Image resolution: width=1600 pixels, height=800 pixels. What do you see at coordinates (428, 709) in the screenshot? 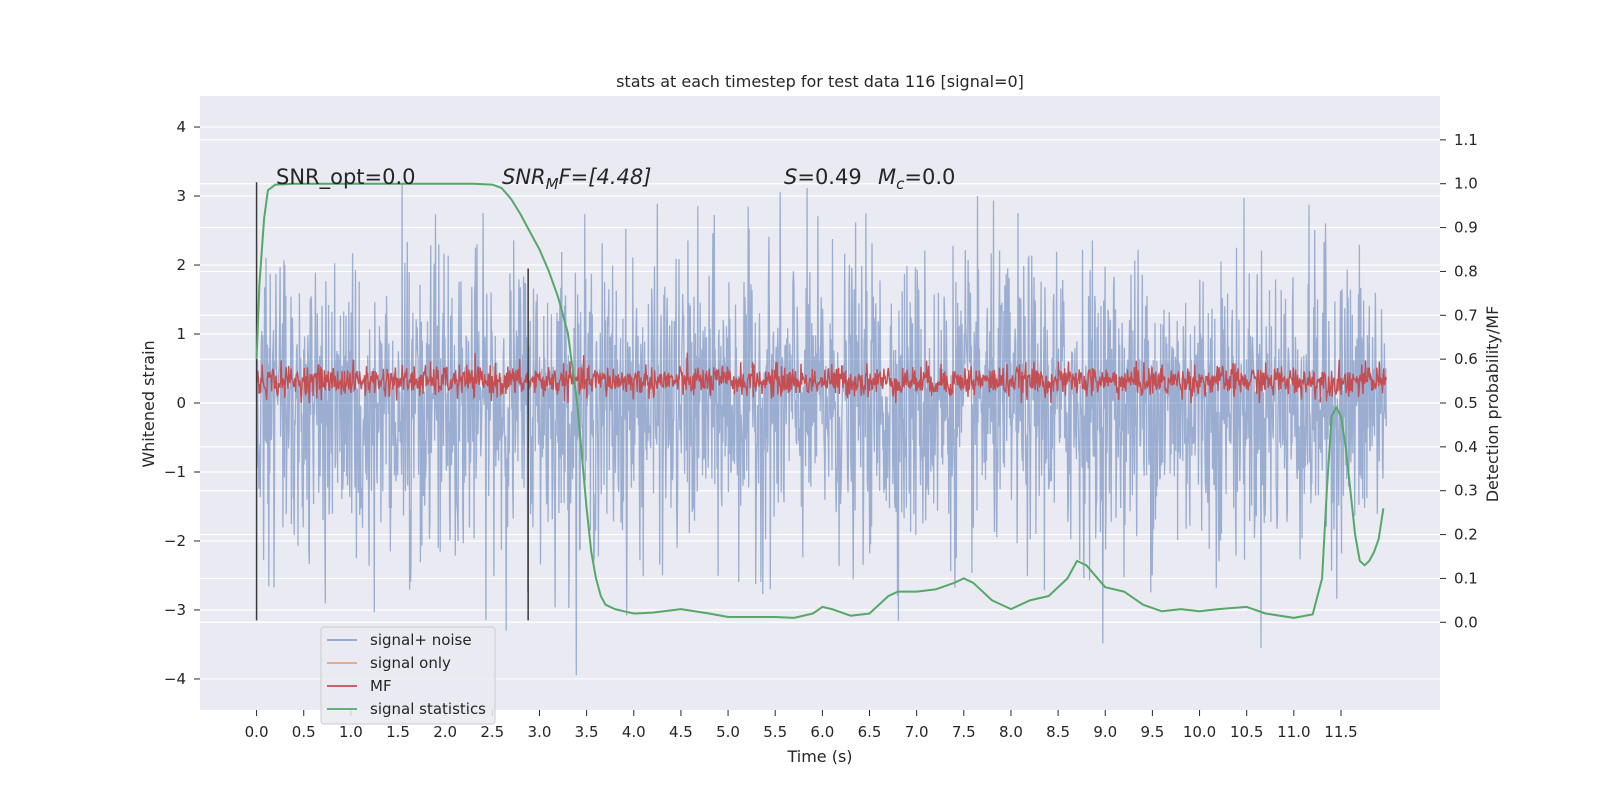
I see `legend-label-signal-statistics: signal statistics` at bounding box center [428, 709].